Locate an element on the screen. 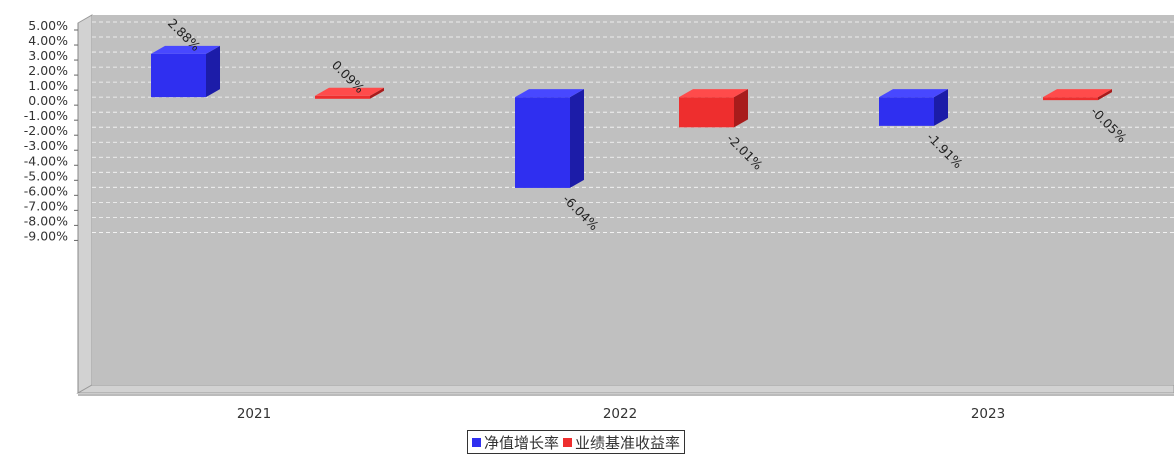 The width and height of the screenshot is (1174, 454). y-tick-label: 2.00% is located at coordinates (48, 70).